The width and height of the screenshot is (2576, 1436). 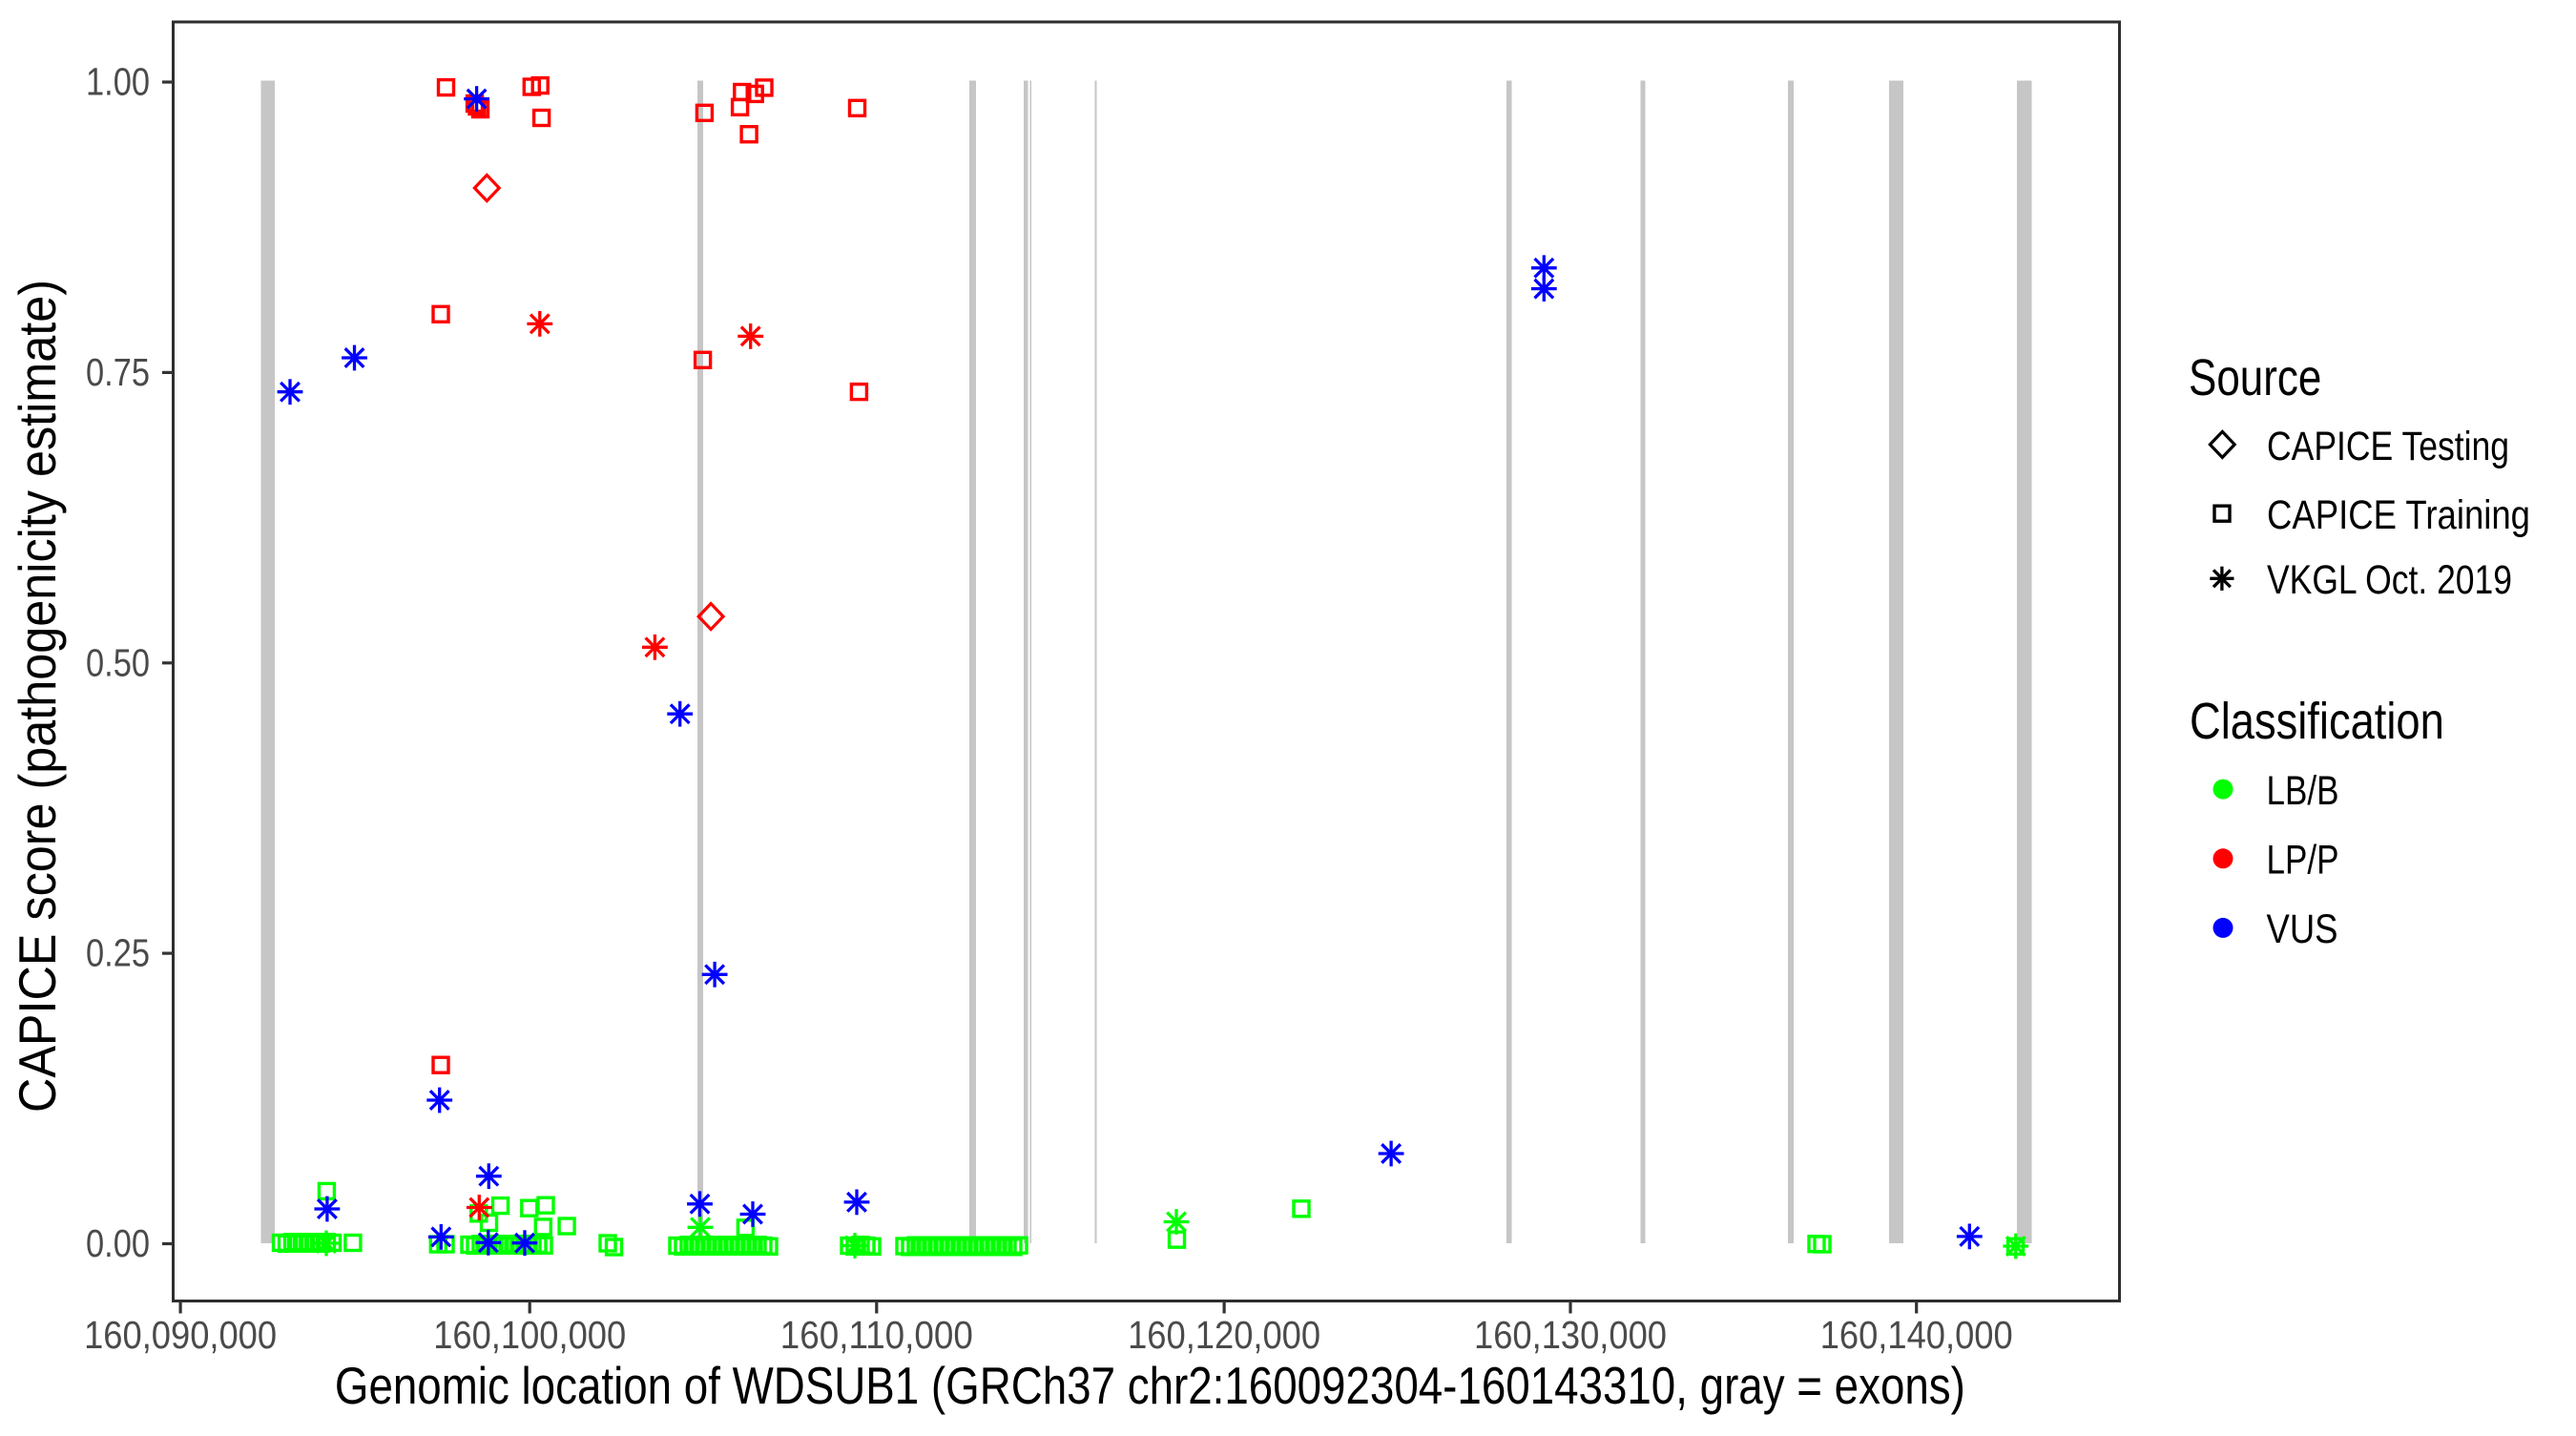 I want to click on svg-text: CAPICE Training, so click(x=2398, y=515).